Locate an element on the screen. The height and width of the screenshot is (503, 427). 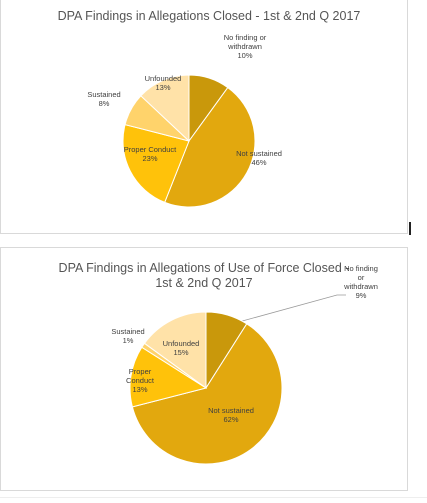
slice-percent: 10% is located at coordinates (244, 55).